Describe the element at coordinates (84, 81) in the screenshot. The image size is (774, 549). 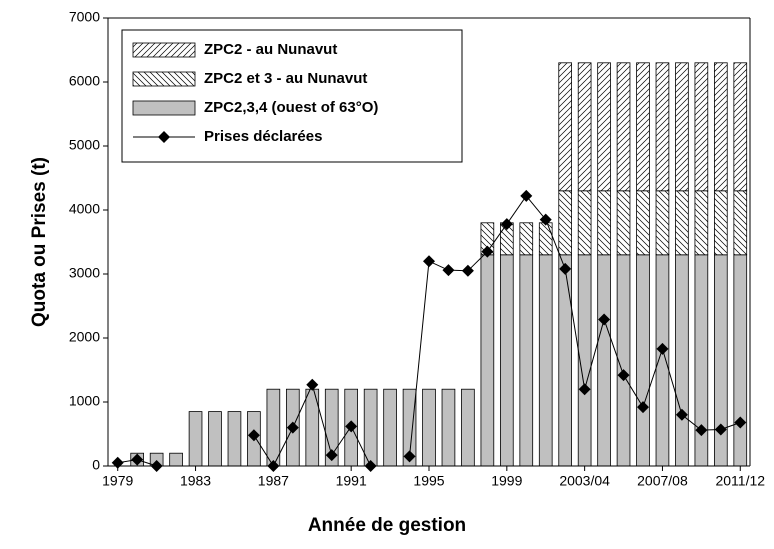
I see `y-tick-label: 6000` at that location.